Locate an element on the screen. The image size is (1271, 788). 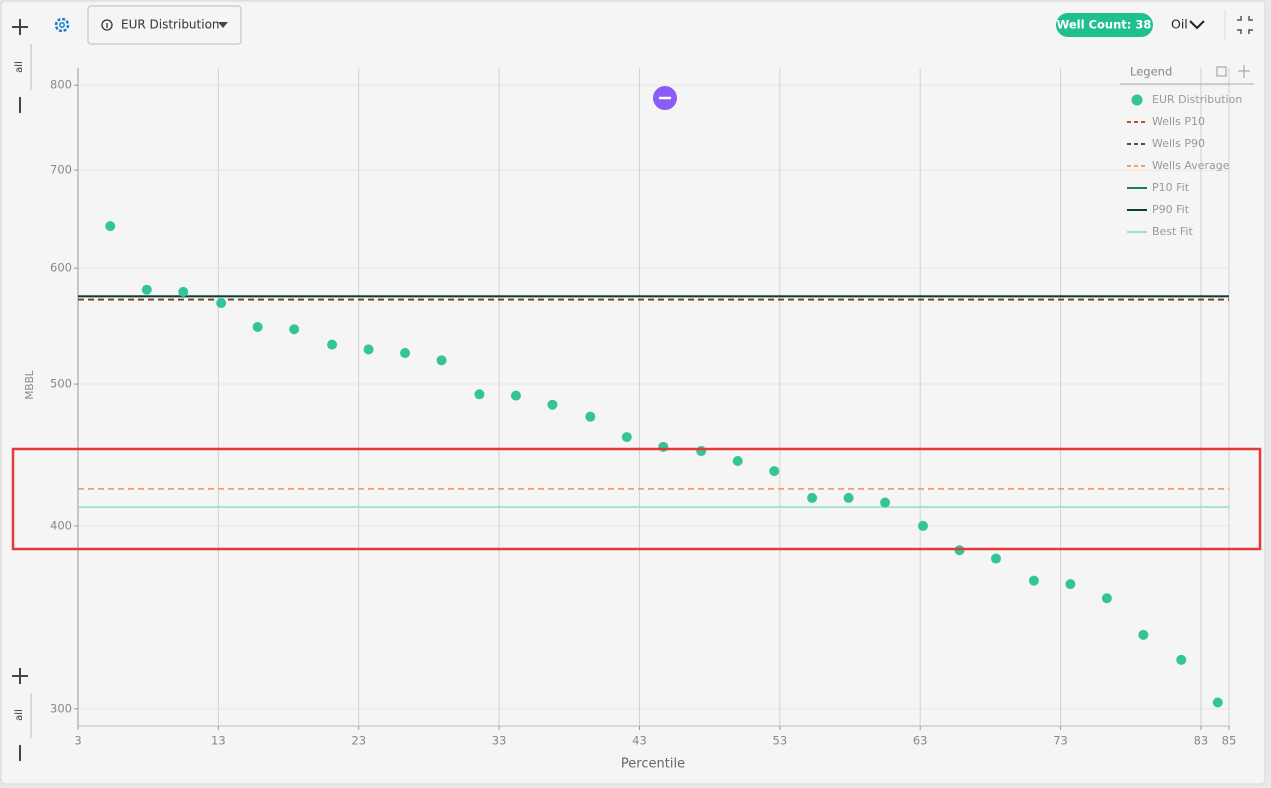
well-count-badge: Well Count: 38 is located at coordinates (1104, 25).